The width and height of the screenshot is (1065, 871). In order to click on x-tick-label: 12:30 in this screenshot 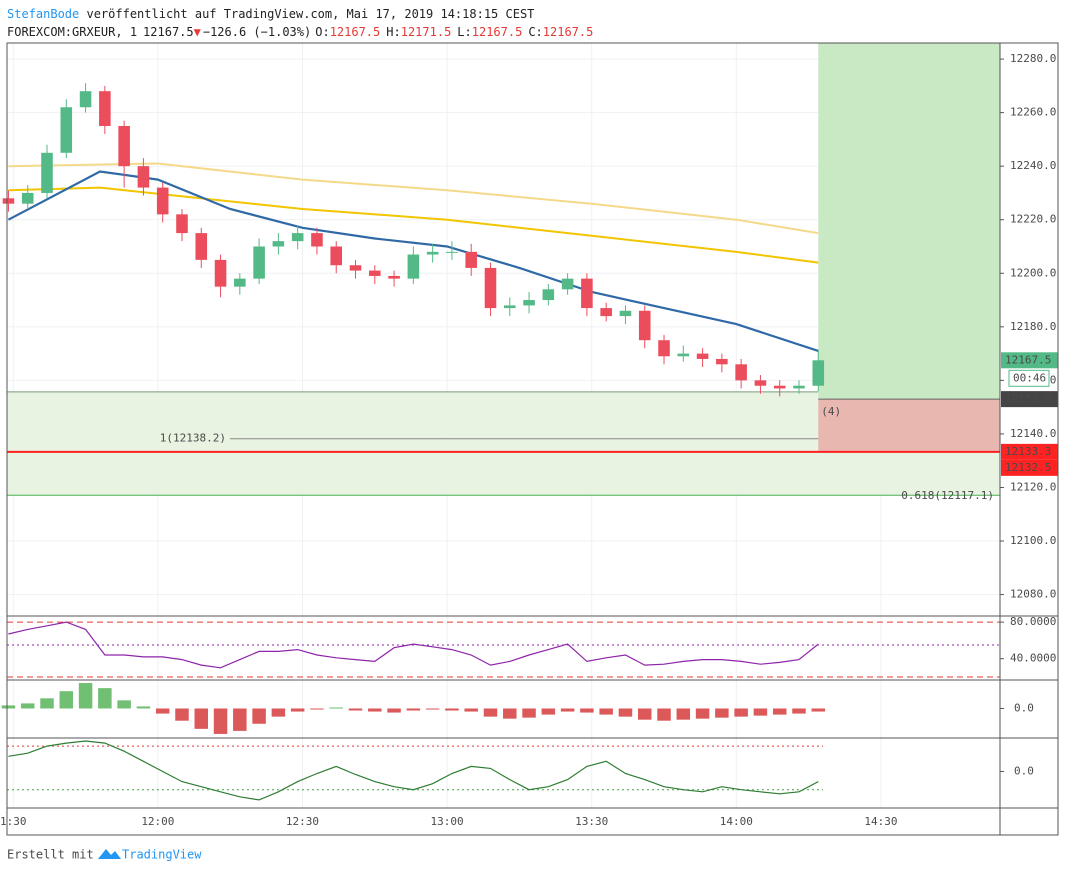, I will do `click(302, 821)`.